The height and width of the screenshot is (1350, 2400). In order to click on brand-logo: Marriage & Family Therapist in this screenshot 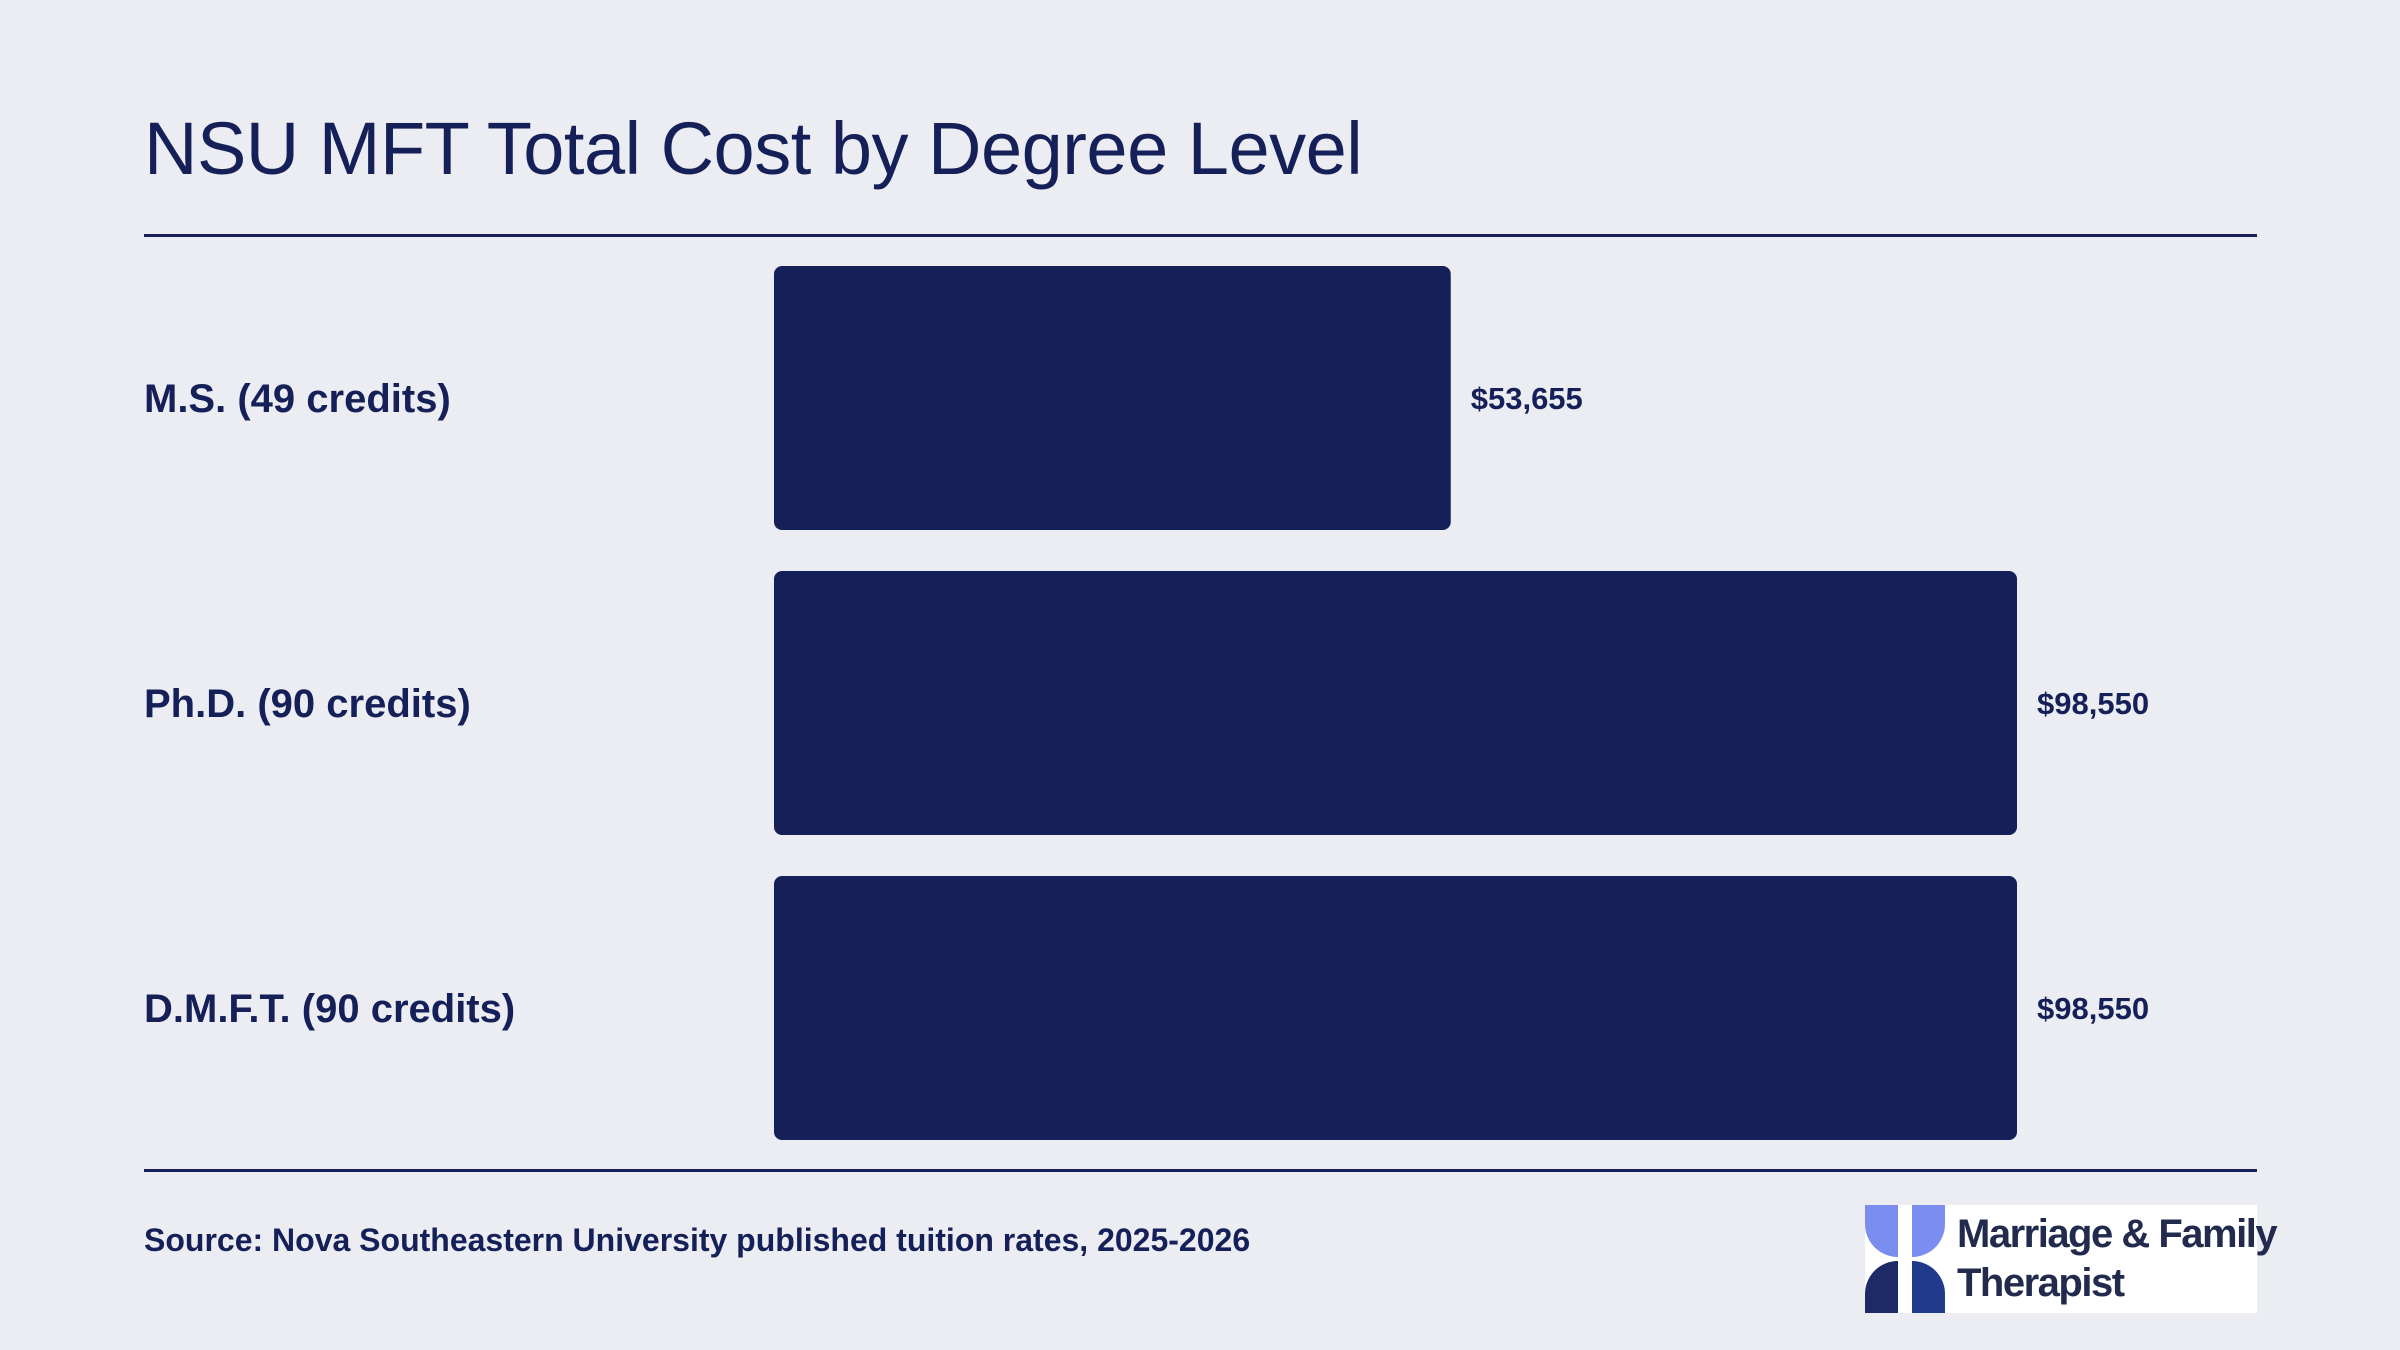, I will do `click(2071, 1259)`.